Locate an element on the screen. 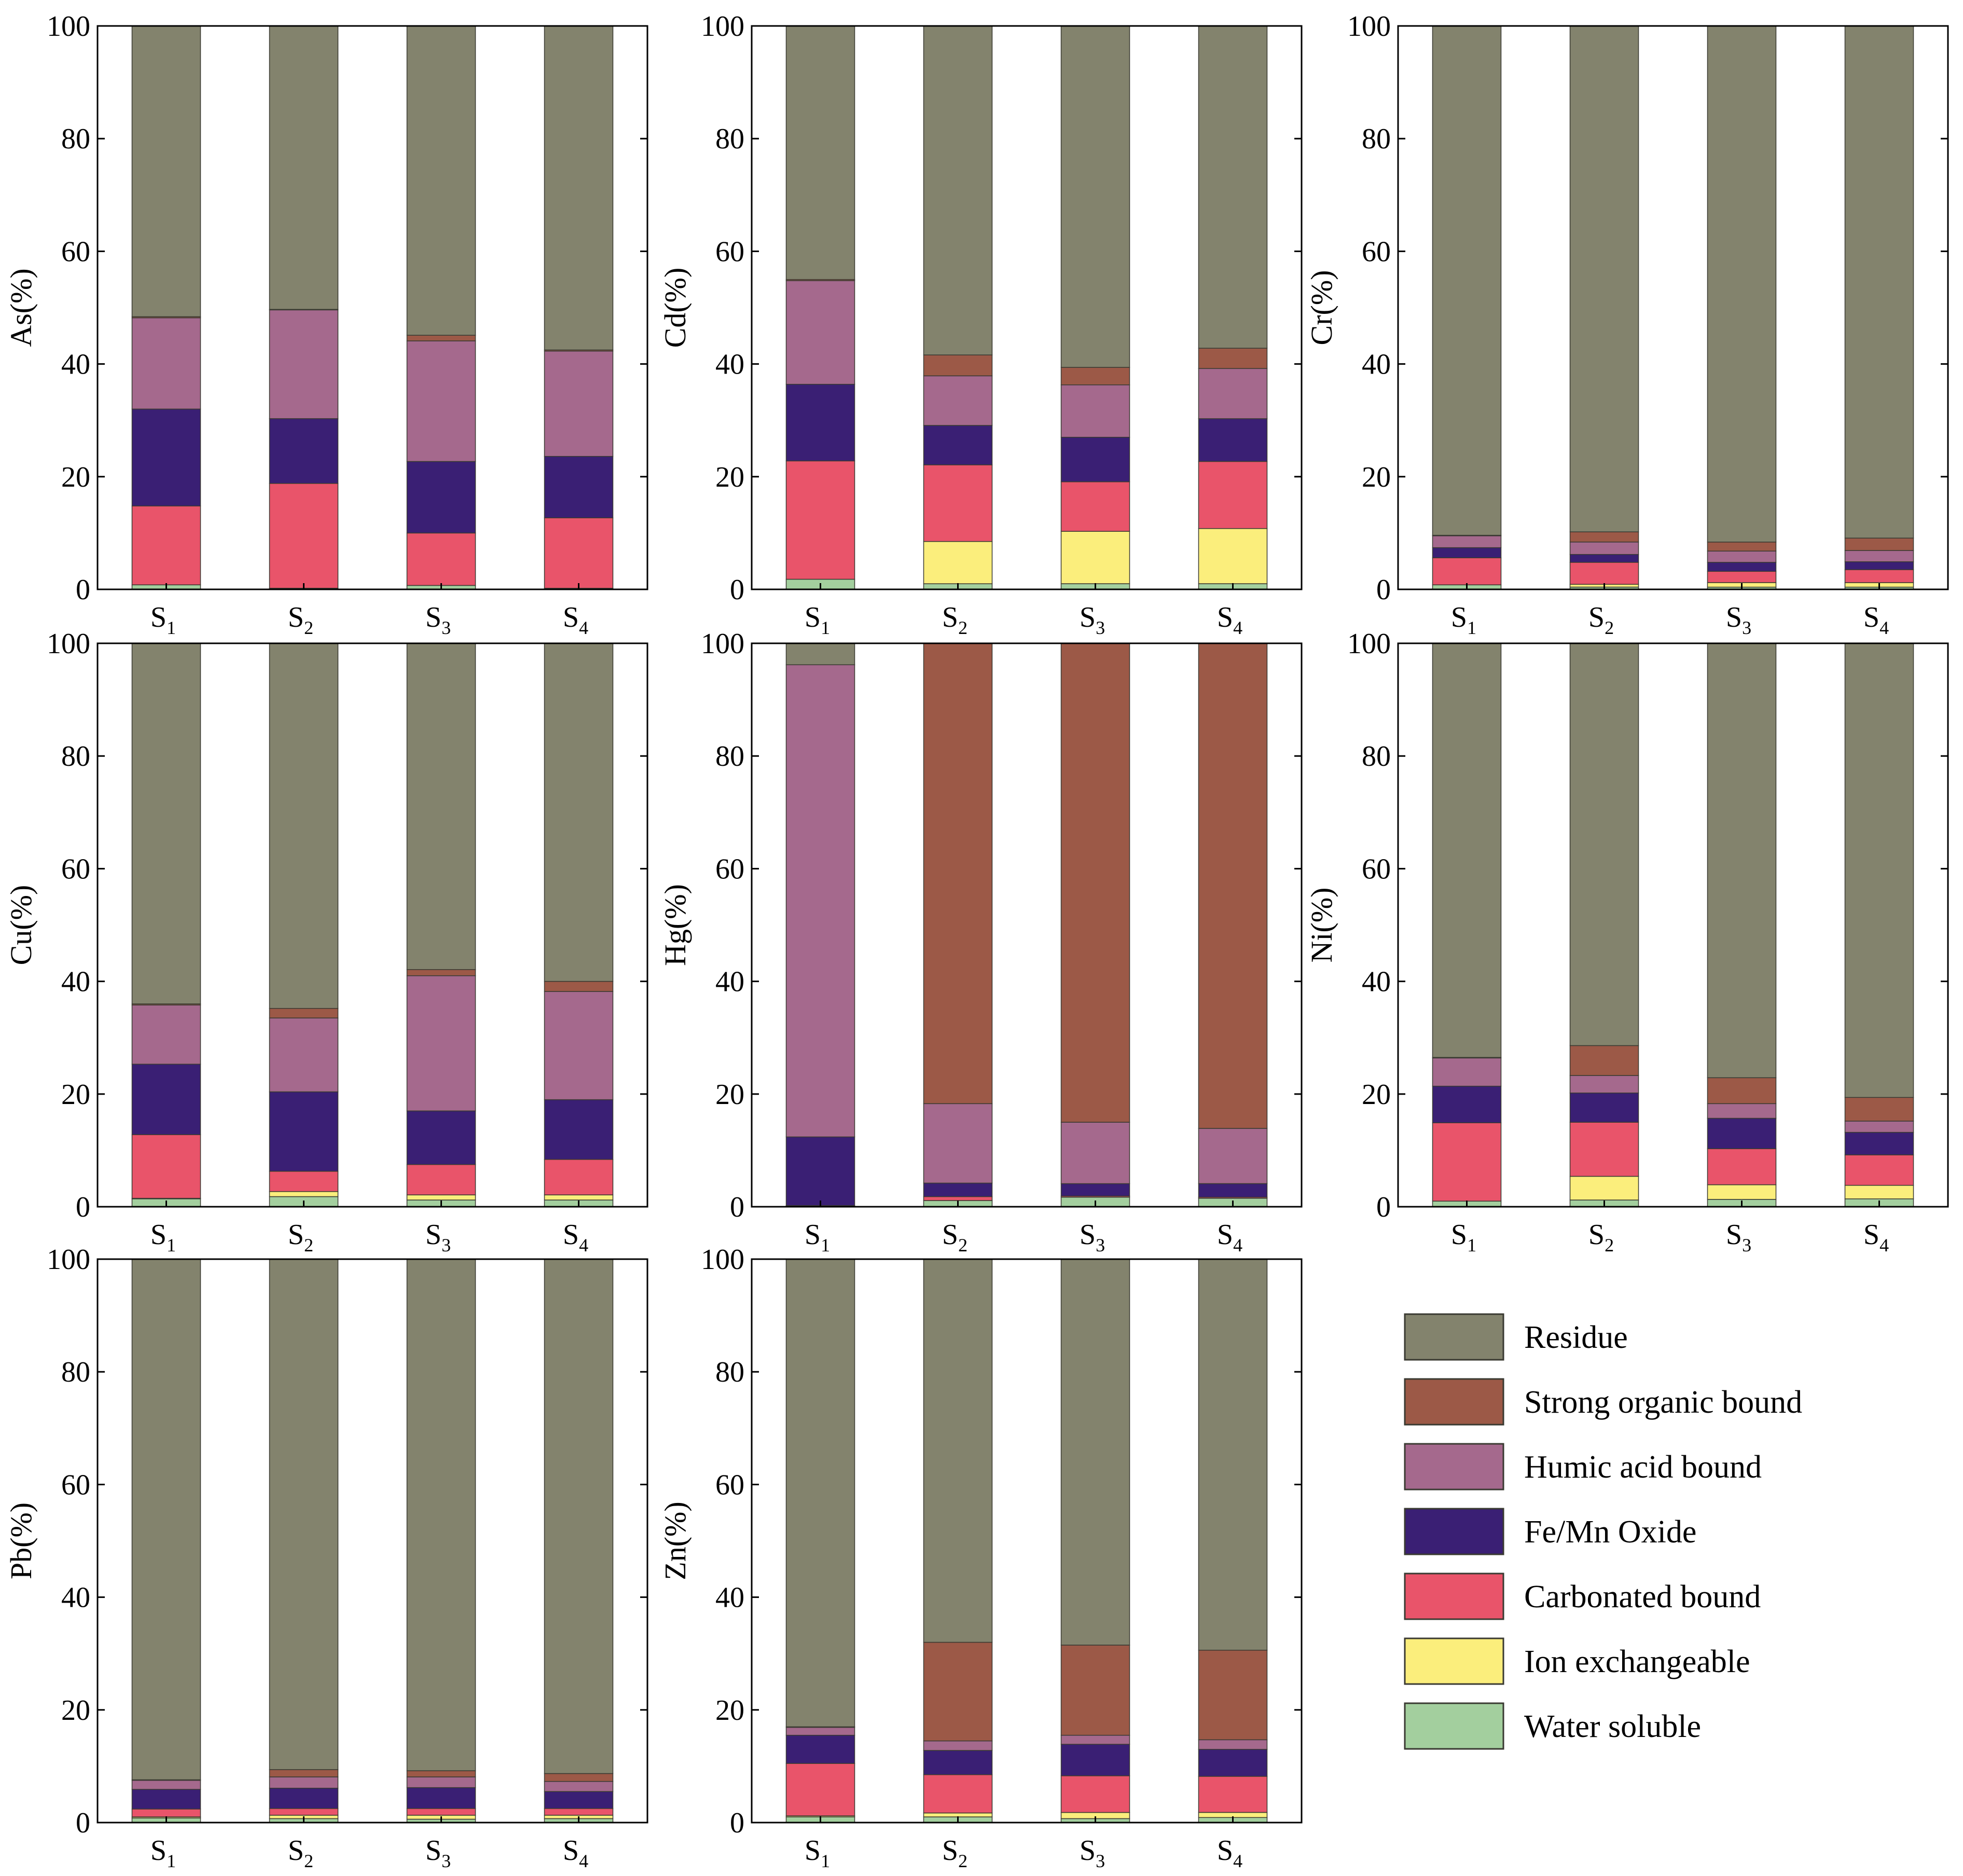 This screenshot has width=1963, height=1876. bar-segment-ni-s4-humic-acid-bound is located at coordinates (1879, 1127).